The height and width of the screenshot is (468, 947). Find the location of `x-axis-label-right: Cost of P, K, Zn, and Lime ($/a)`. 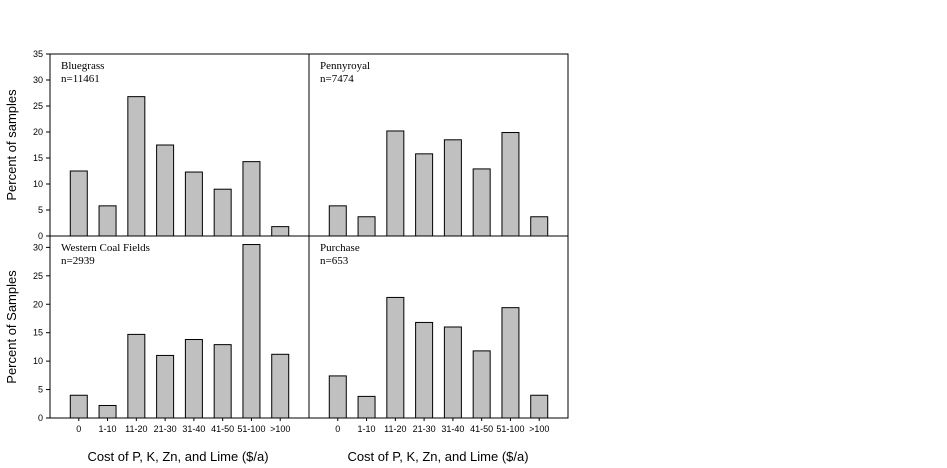

x-axis-label-right: Cost of P, K, Zn, and Lime ($/a) is located at coordinates (437, 456).